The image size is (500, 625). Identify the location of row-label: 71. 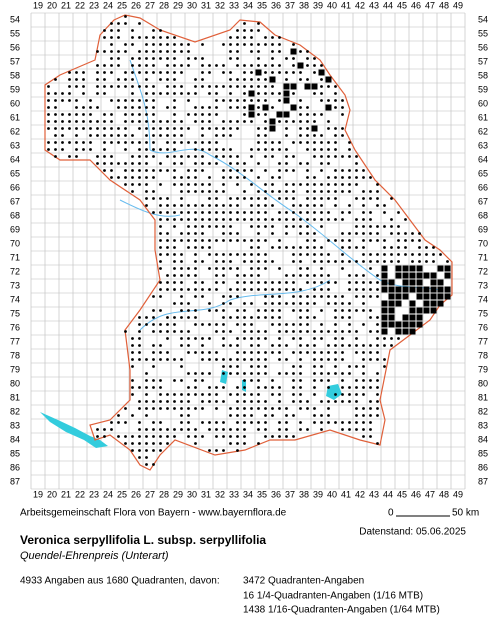
(15, 257).